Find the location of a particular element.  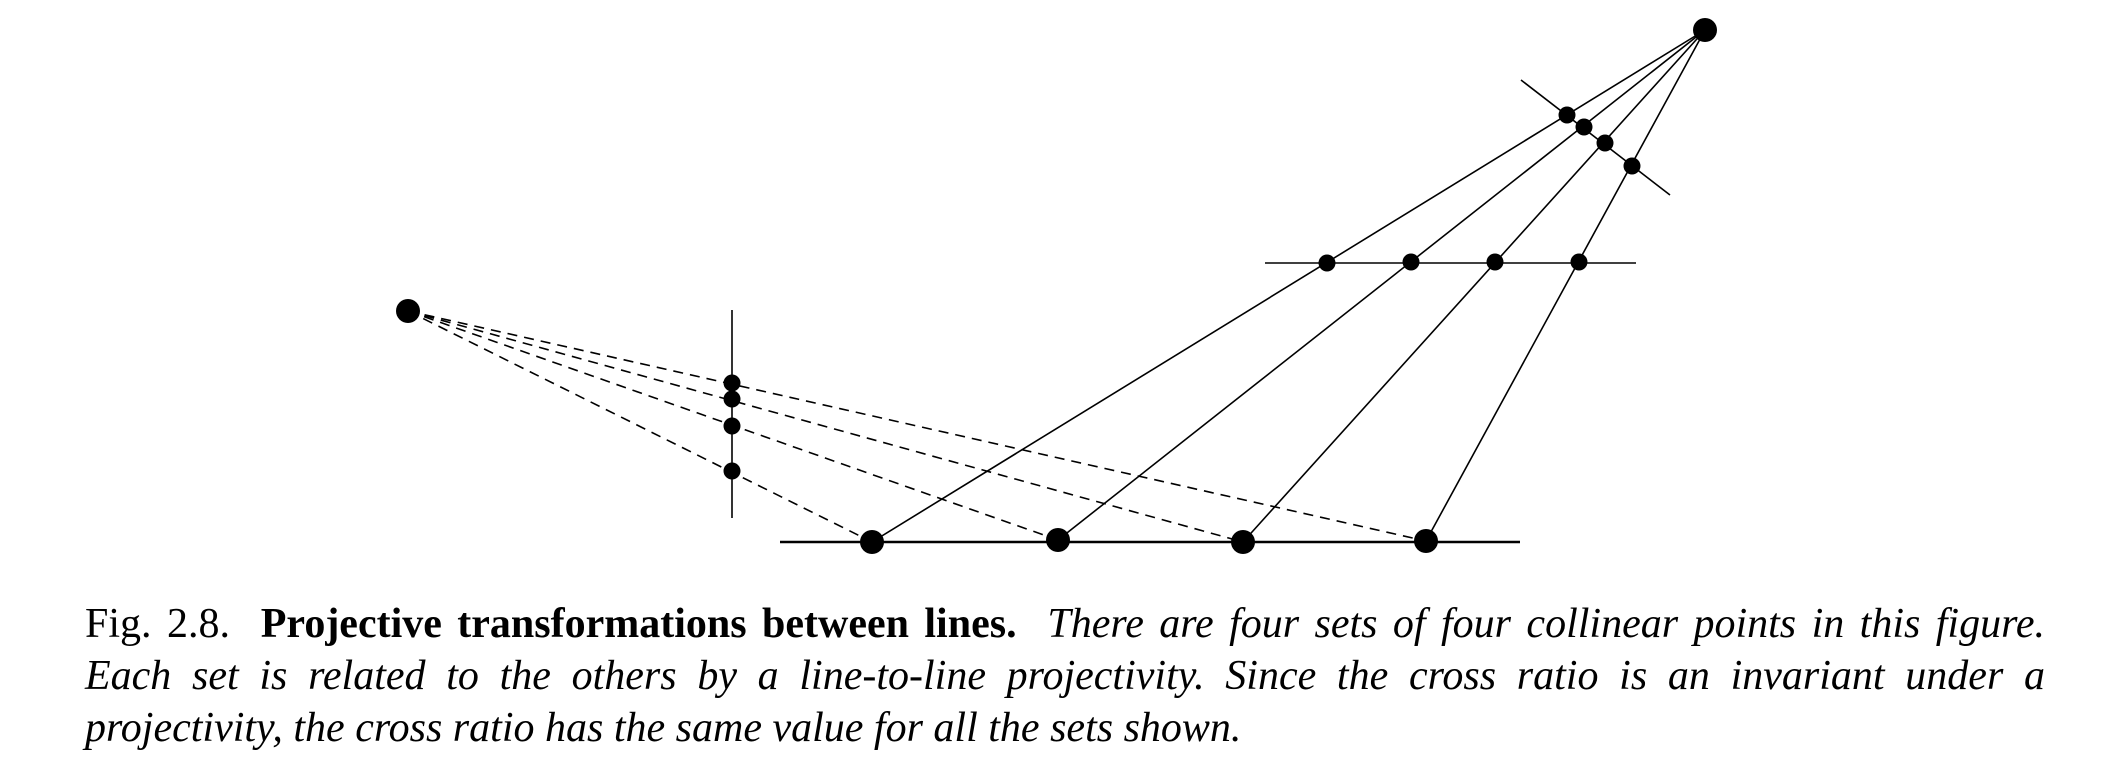

points-diagonal is located at coordinates (1599, 140).